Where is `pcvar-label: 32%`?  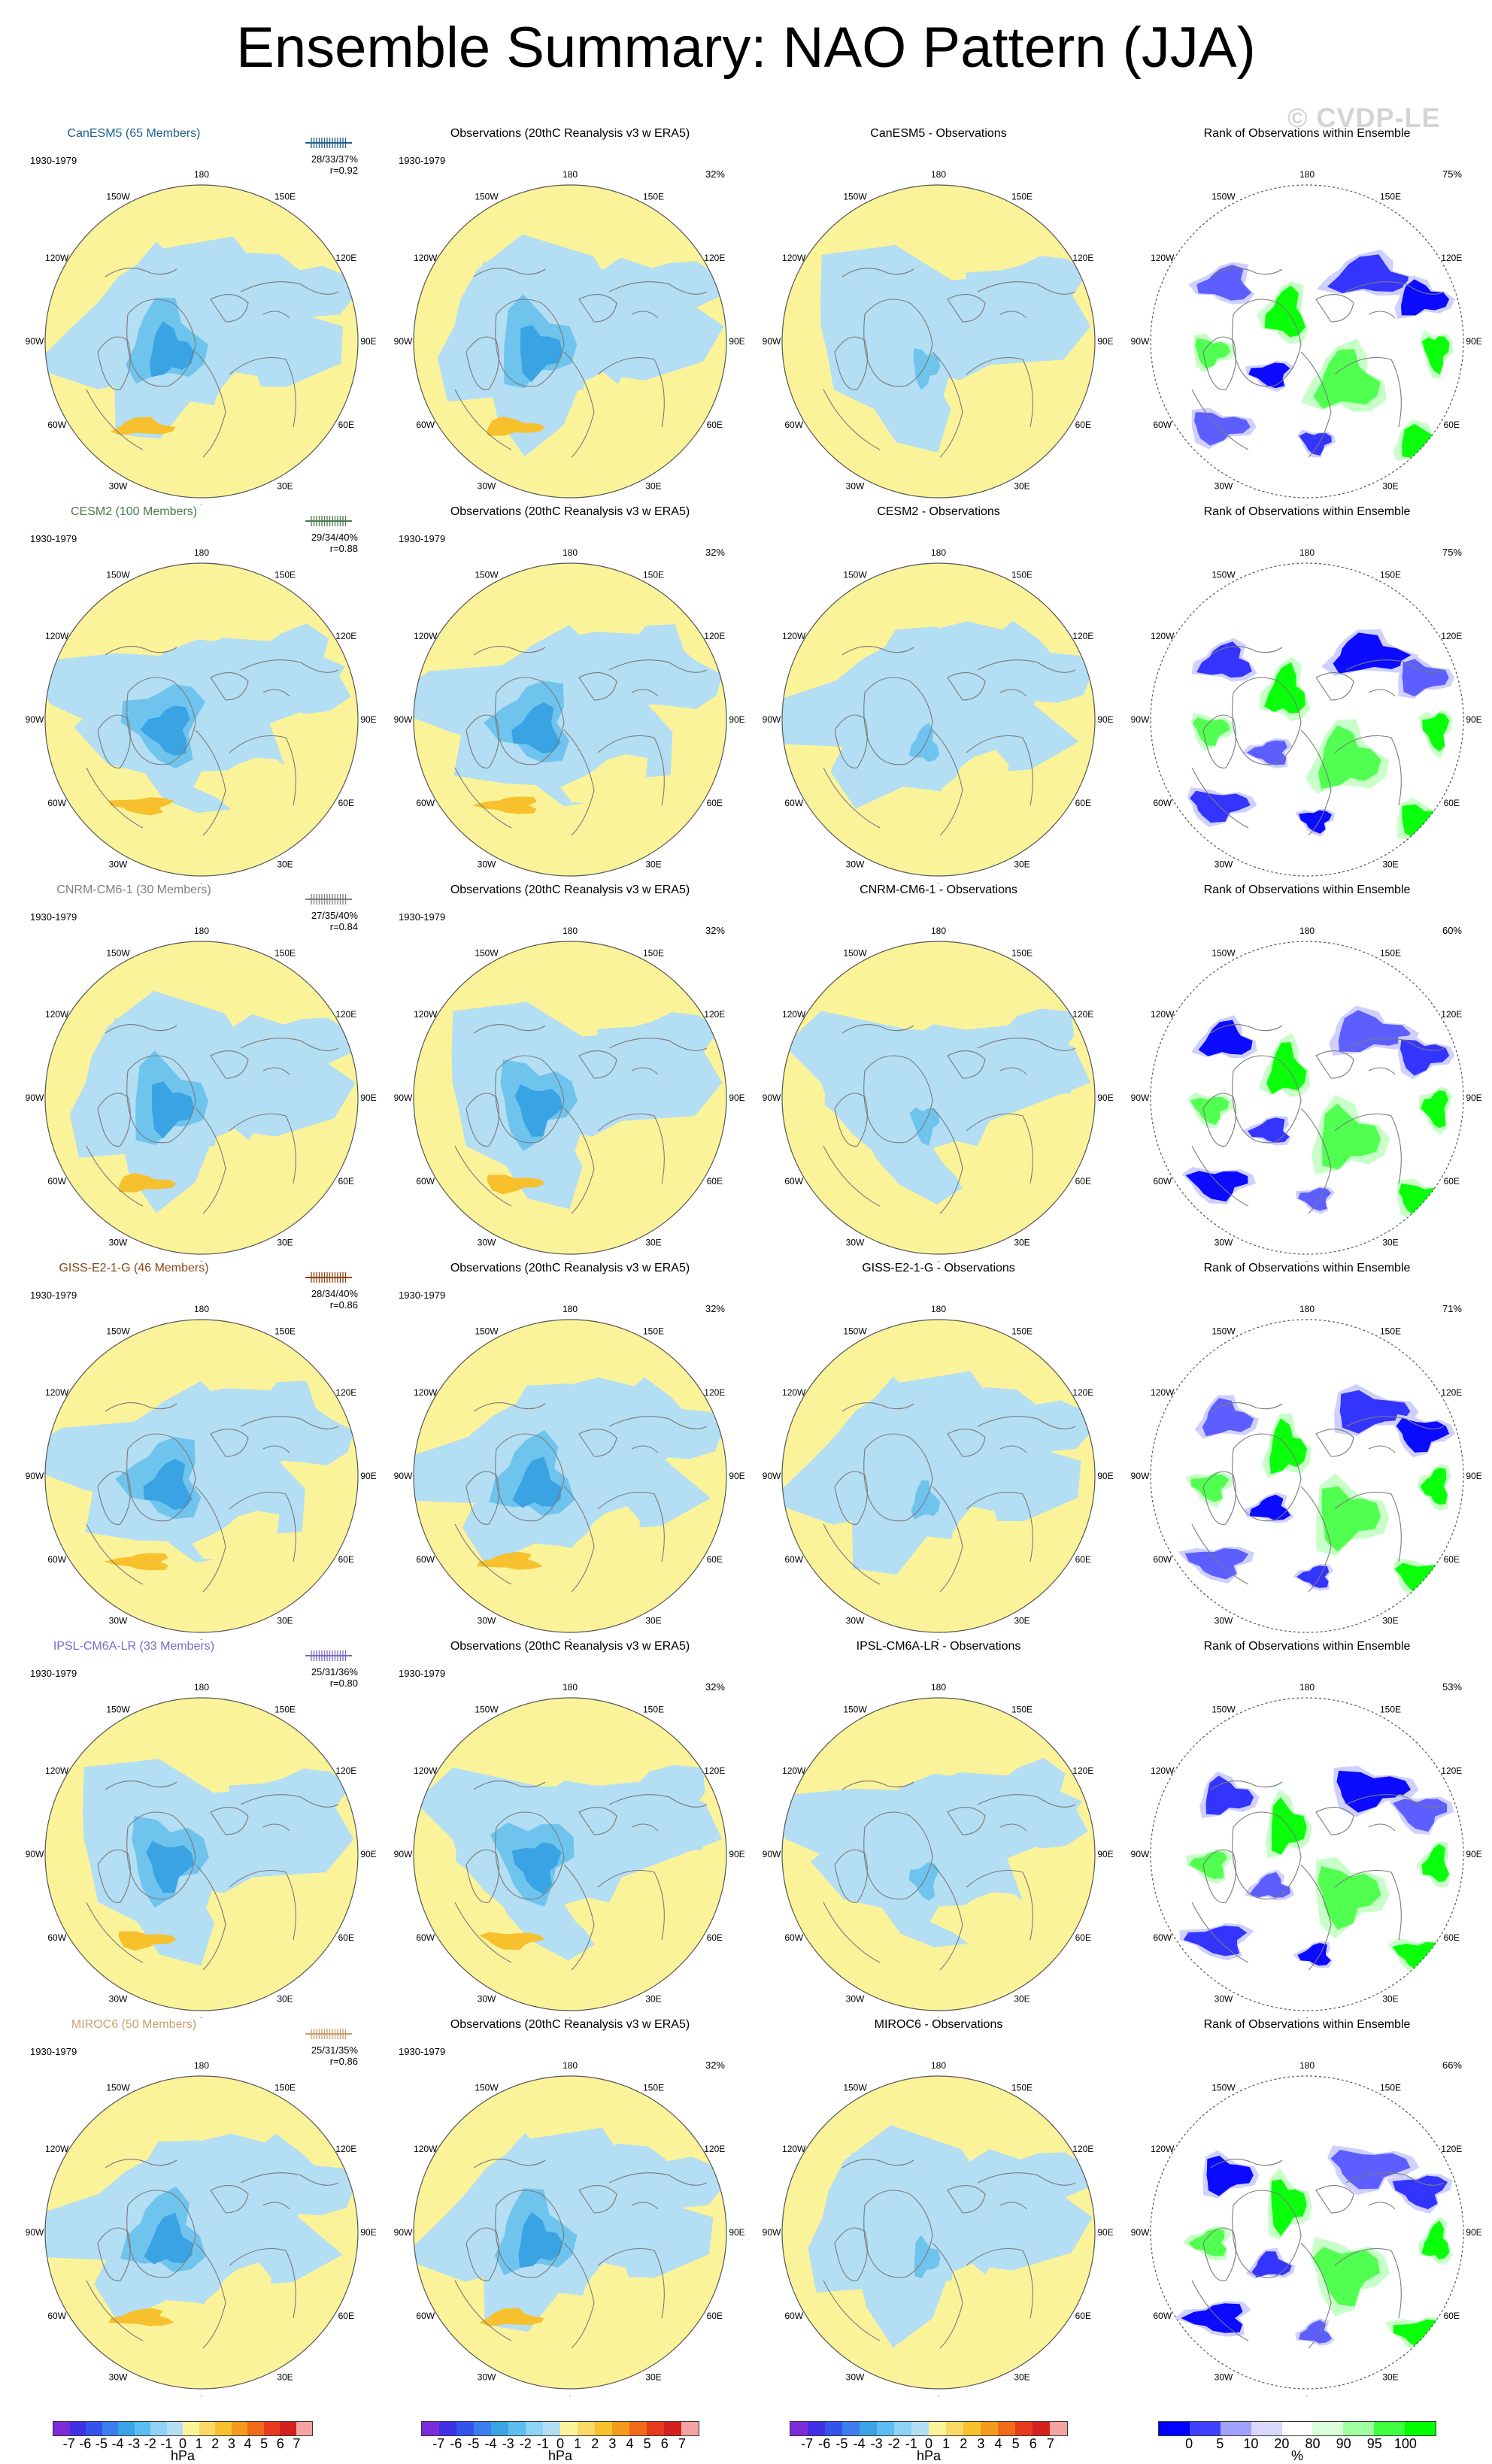
pcvar-label: 32% is located at coordinates (715, 1308).